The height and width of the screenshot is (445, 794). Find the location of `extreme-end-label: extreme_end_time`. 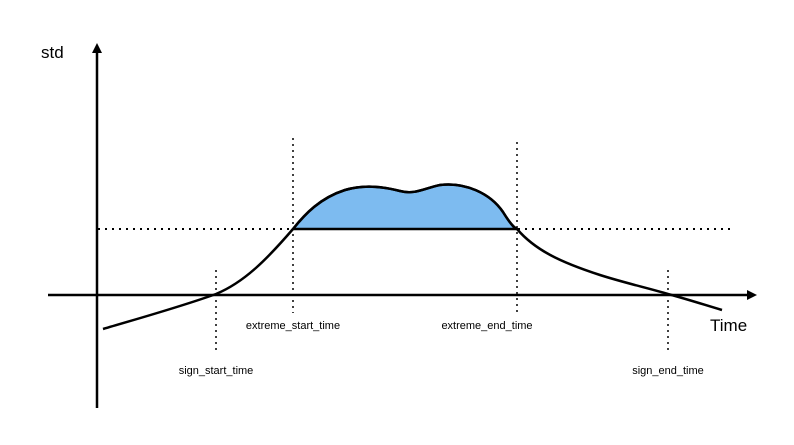

extreme-end-label: extreme_end_time is located at coordinates (486, 326).